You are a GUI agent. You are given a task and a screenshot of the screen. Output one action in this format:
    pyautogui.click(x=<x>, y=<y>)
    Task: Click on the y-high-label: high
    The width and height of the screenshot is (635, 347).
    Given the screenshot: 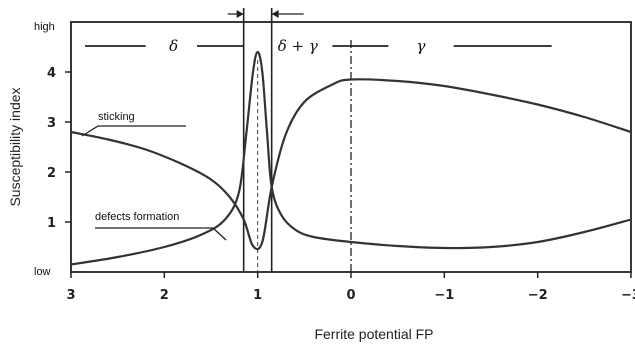 What is the action you would take?
    pyautogui.click(x=44, y=27)
    